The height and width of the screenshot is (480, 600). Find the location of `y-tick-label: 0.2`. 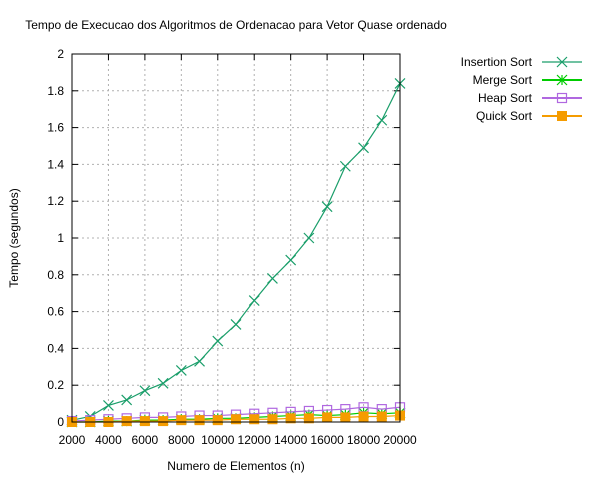

y-tick-label: 0.2 is located at coordinates (55, 385).